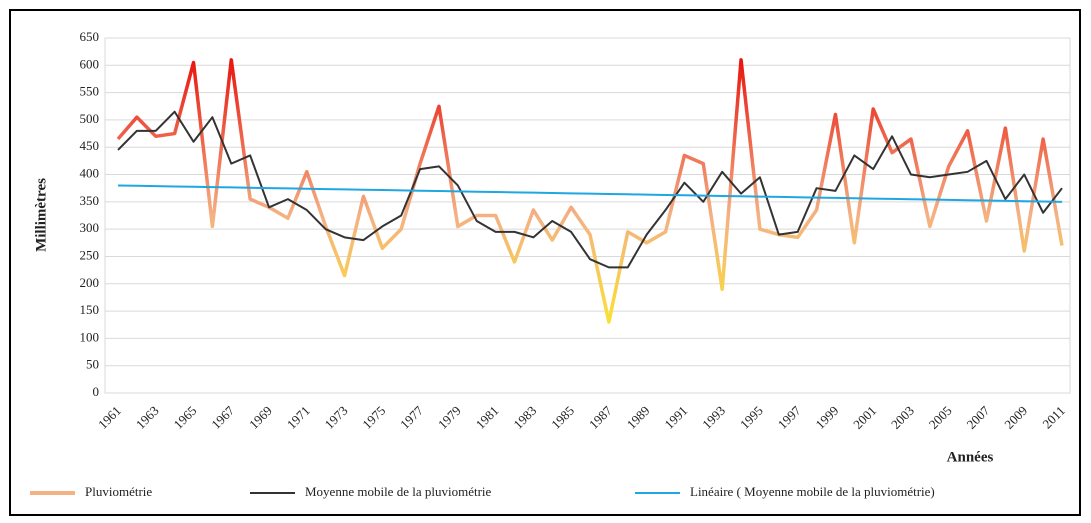 Image resolution: width=1091 pixels, height=523 pixels. I want to click on y-tick-label: 450, so click(90, 145).